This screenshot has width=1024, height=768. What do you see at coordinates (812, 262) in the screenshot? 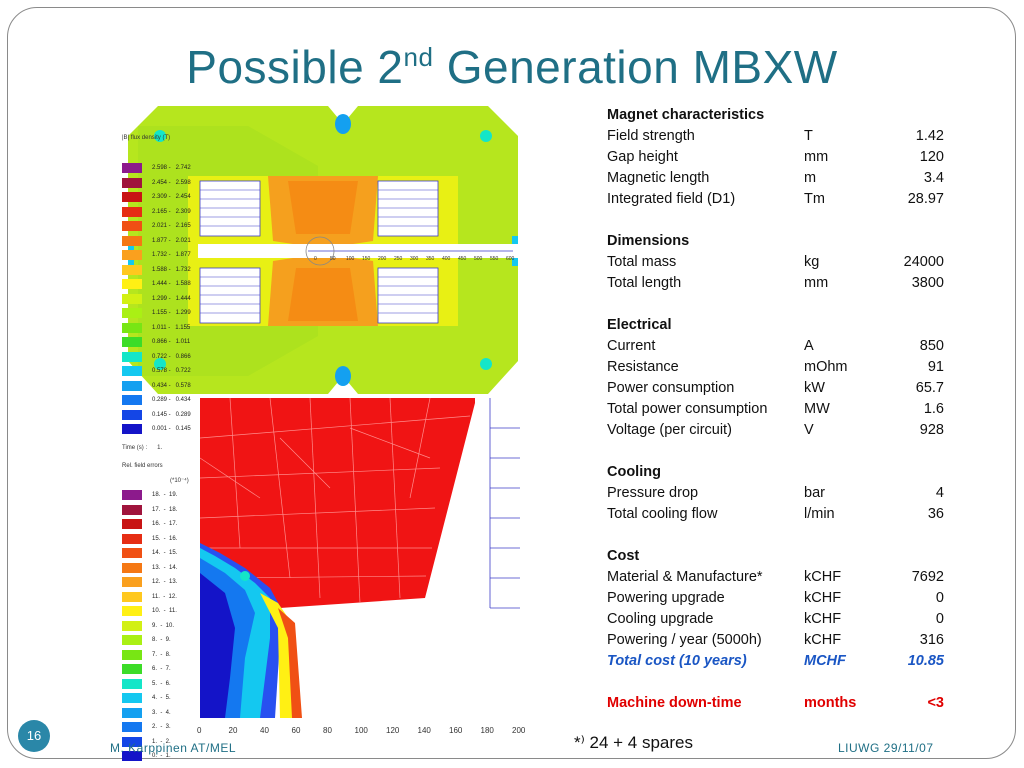
I see `table-cell: kg` at bounding box center [812, 262].